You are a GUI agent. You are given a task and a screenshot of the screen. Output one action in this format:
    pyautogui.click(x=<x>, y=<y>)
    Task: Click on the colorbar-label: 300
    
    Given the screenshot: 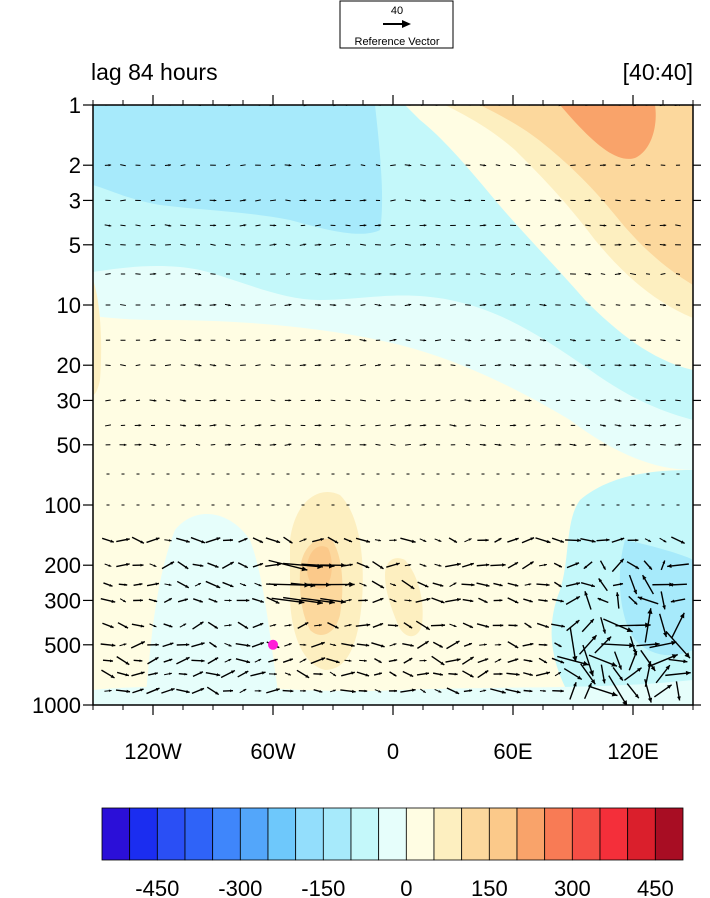 What is the action you would take?
    pyautogui.click(x=572, y=887)
    